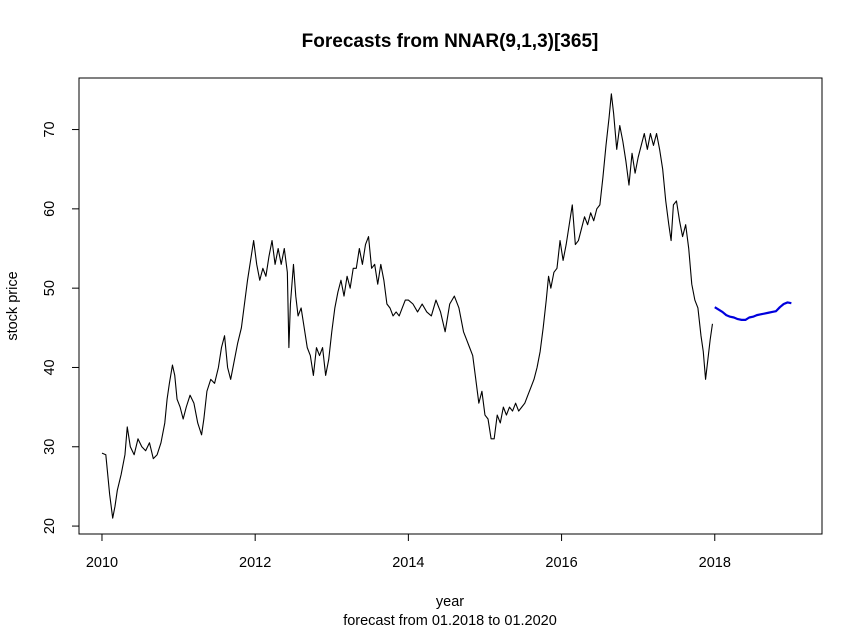 The height and width of the screenshot is (631, 862). I want to click on forecast-line, so click(753, 311).